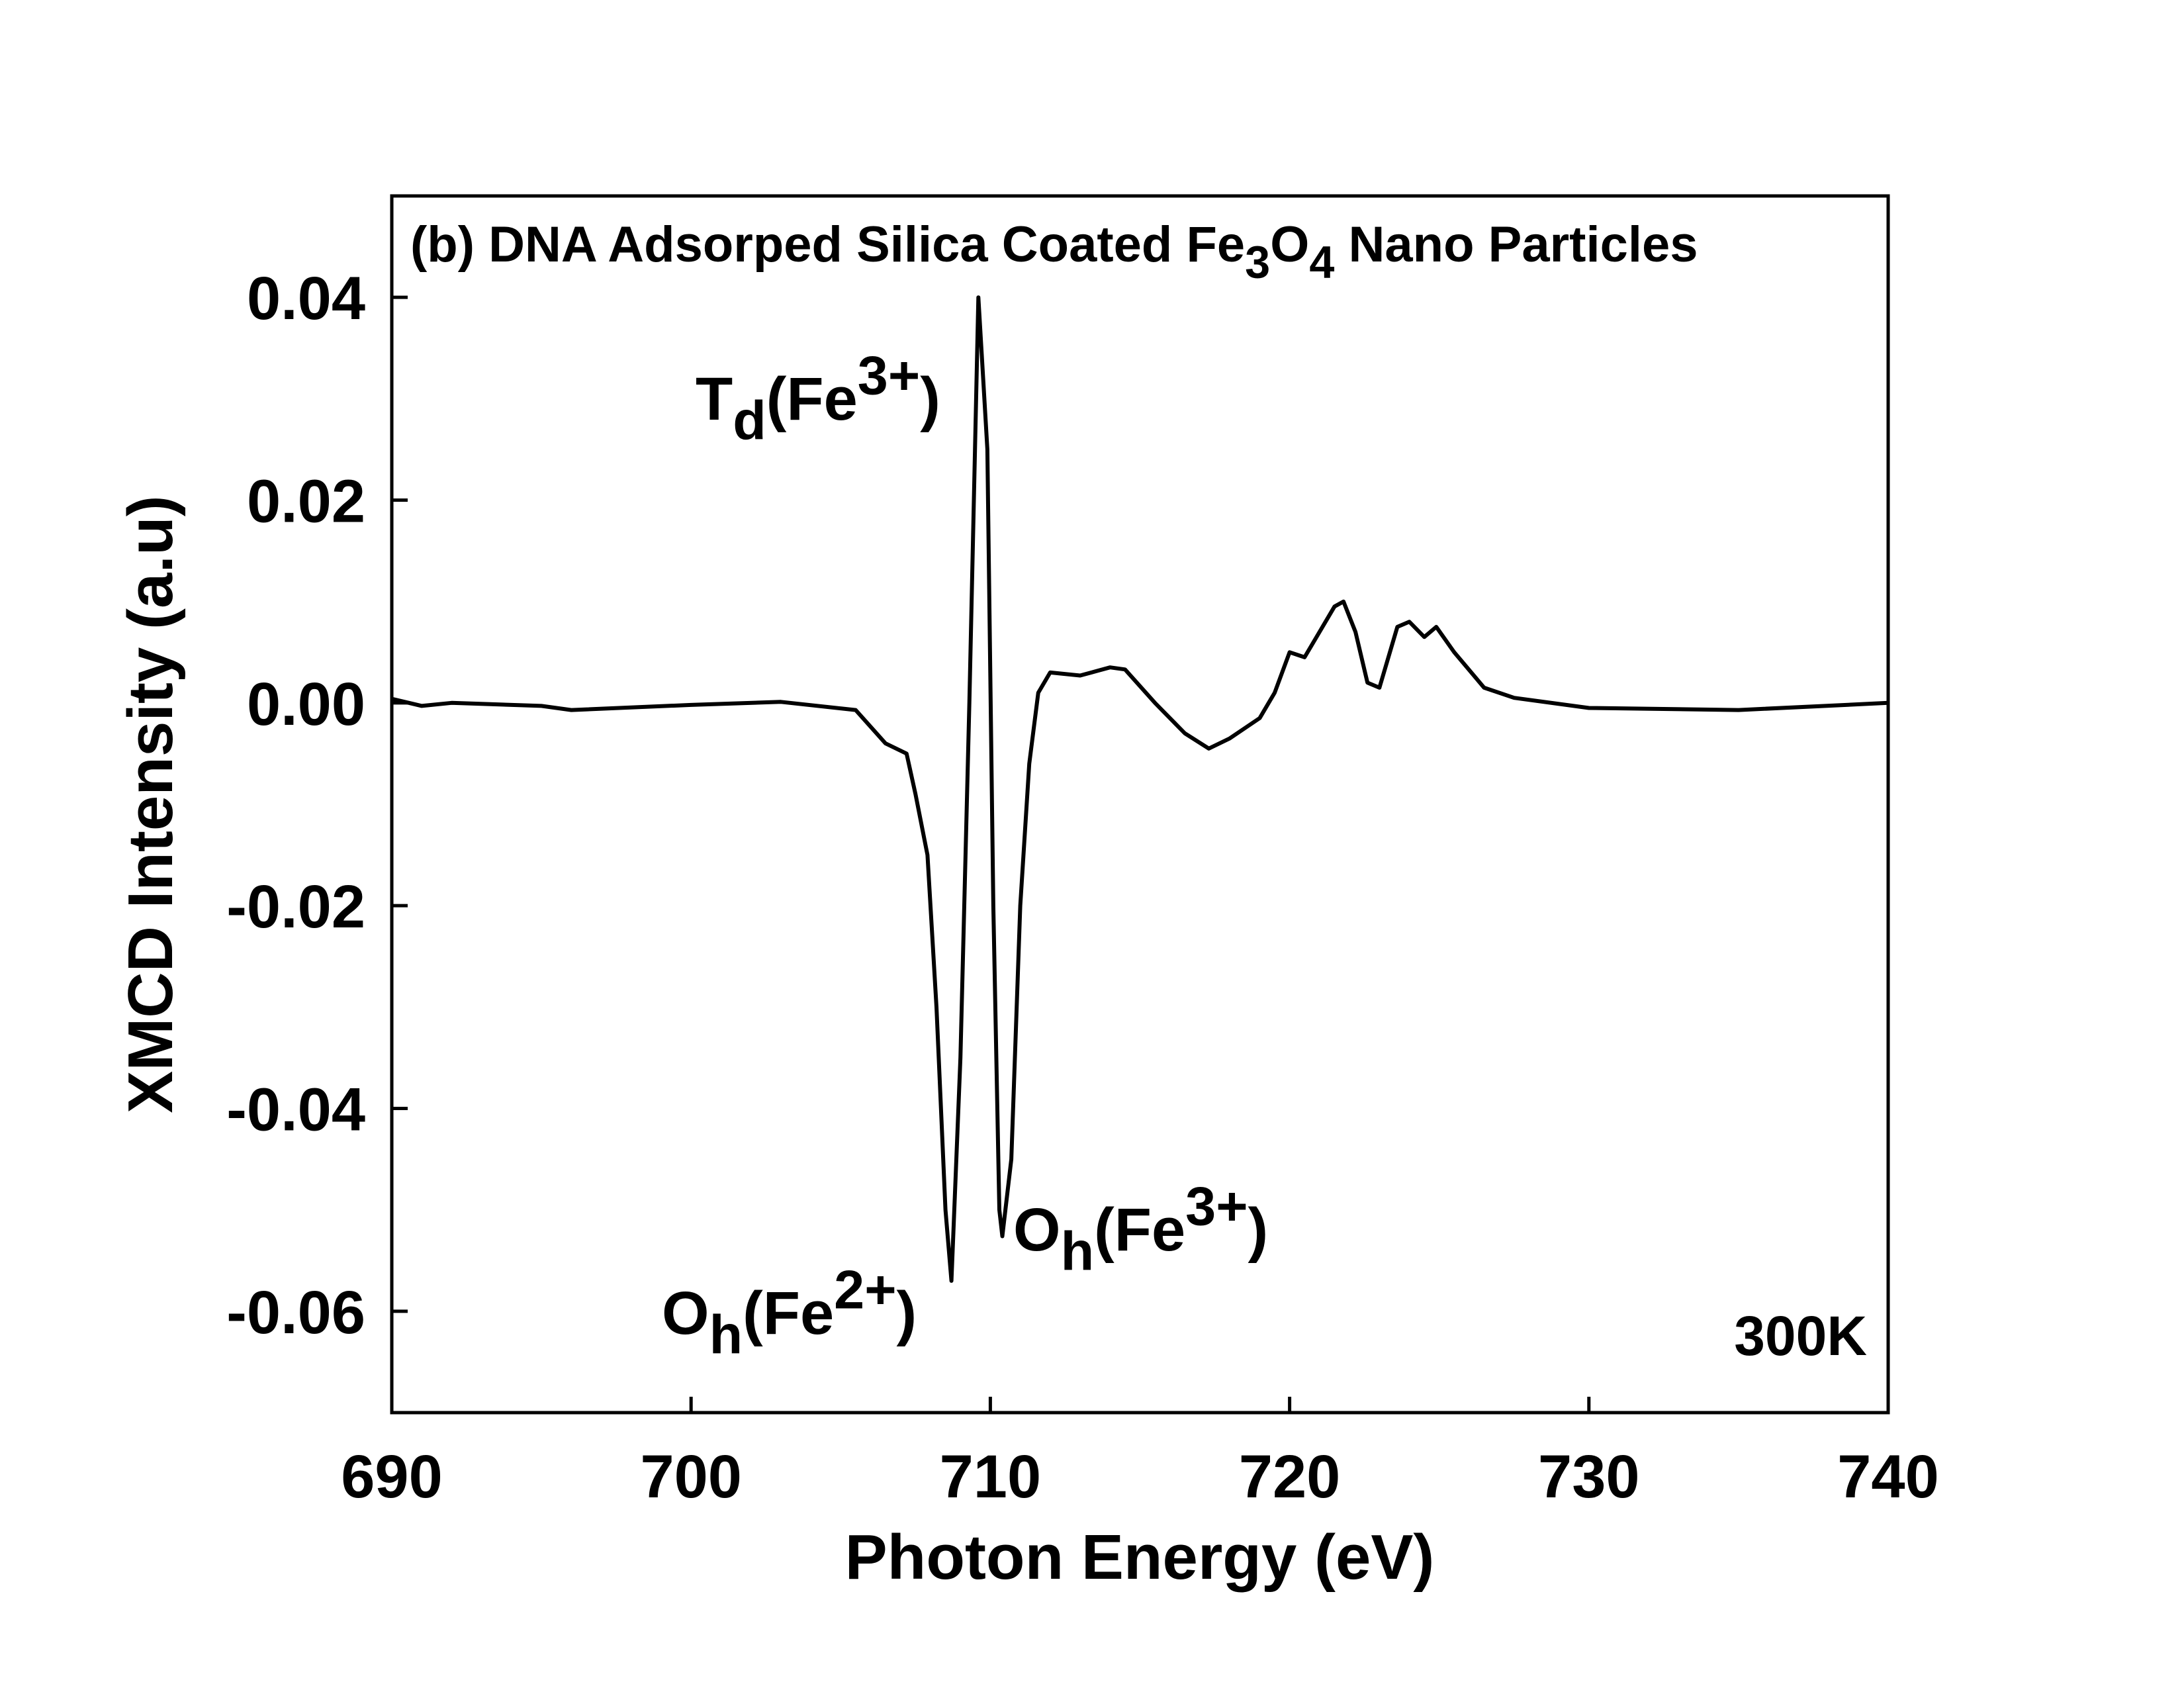  What do you see at coordinates (1589, 1477) in the screenshot?
I see `x-tick-label: 730` at bounding box center [1589, 1477].